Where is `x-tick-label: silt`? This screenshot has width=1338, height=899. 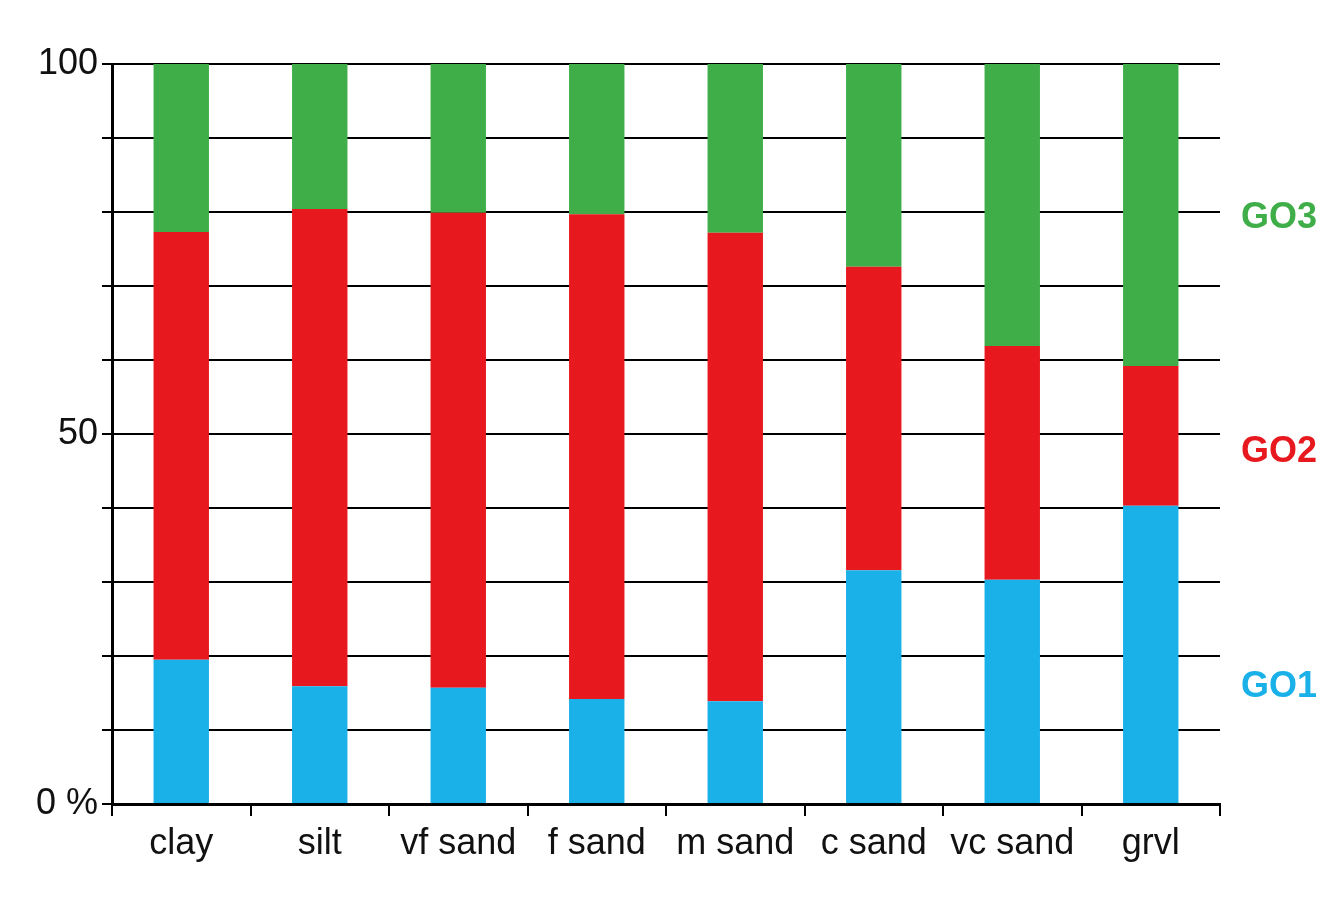 x-tick-label: silt is located at coordinates (319, 841).